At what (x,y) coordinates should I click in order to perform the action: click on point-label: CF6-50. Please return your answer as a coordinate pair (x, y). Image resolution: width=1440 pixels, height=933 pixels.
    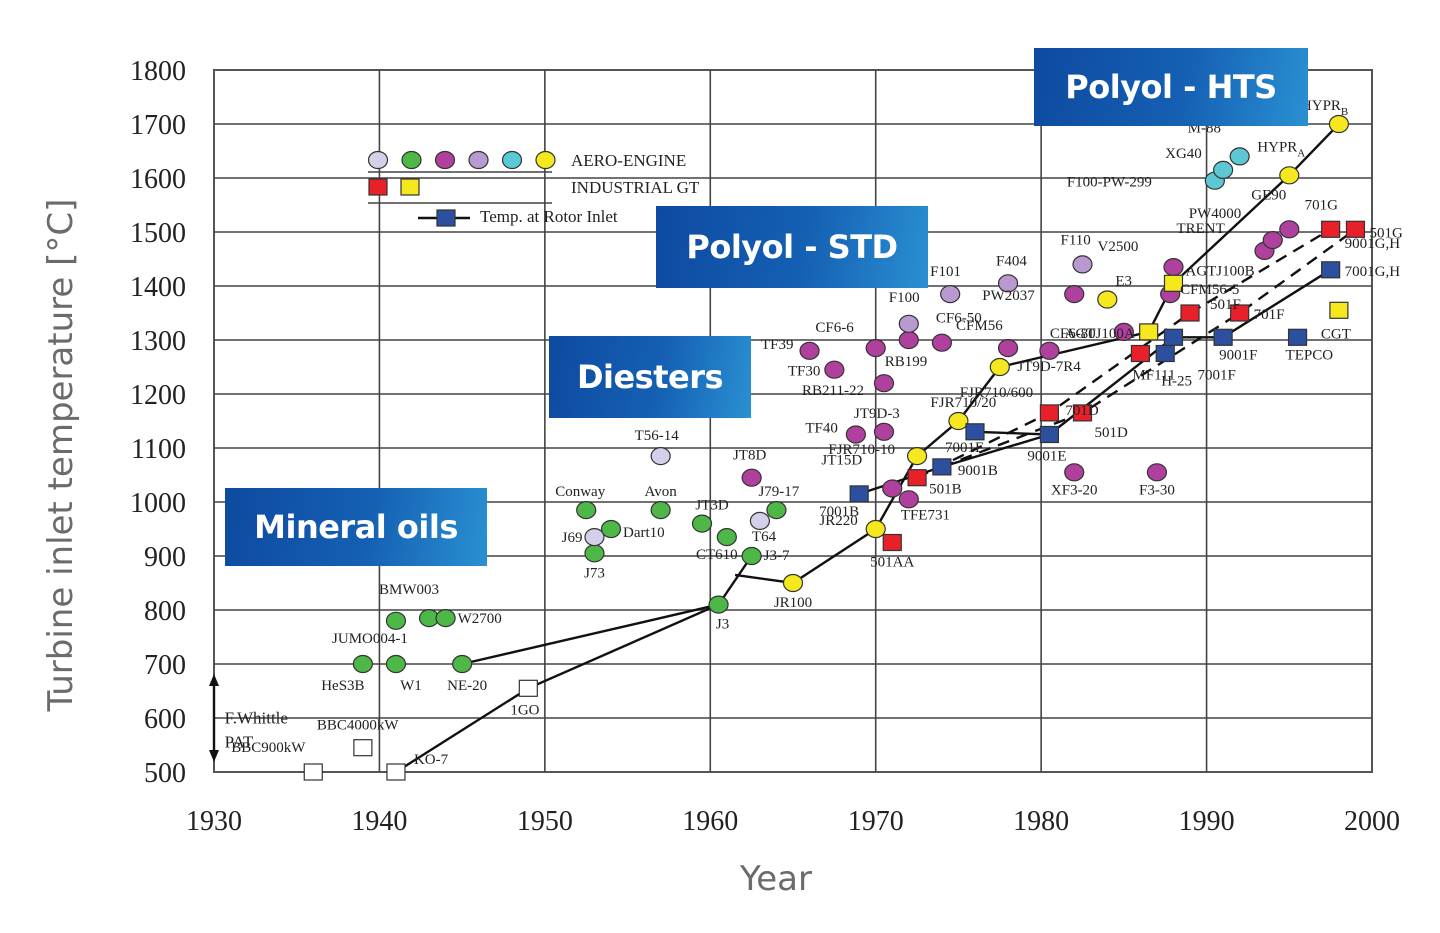
    Looking at the image, I should click on (959, 319).